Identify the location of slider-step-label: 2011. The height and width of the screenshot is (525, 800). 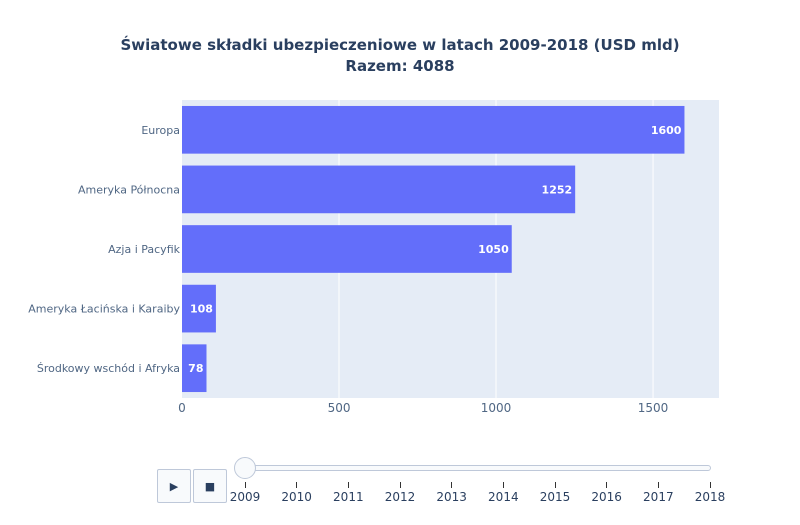
(348, 497).